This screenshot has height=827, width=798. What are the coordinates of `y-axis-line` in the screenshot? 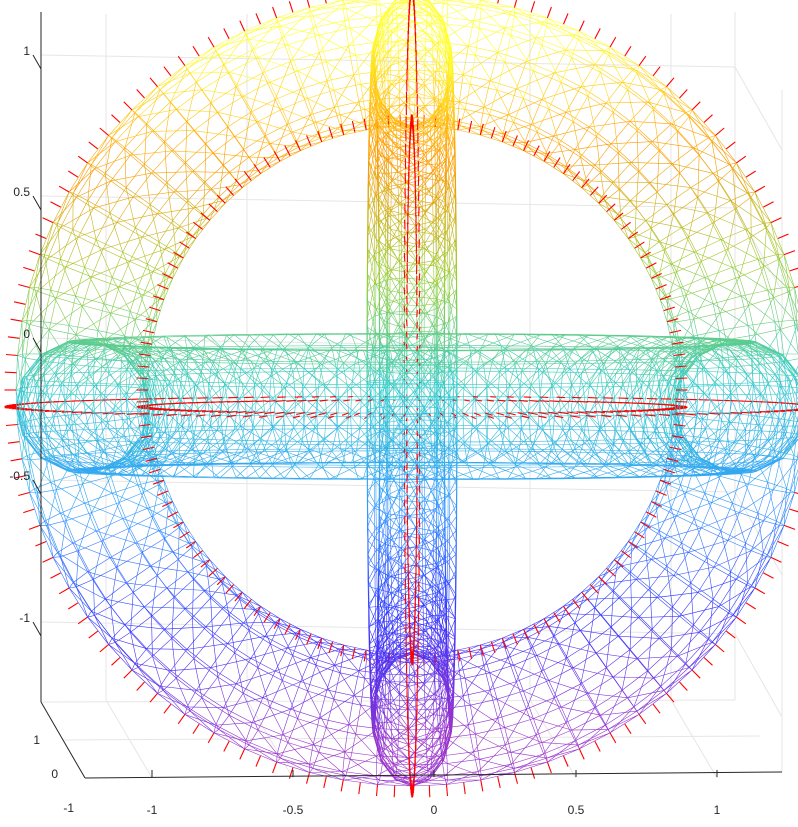 It's located at (63, 740).